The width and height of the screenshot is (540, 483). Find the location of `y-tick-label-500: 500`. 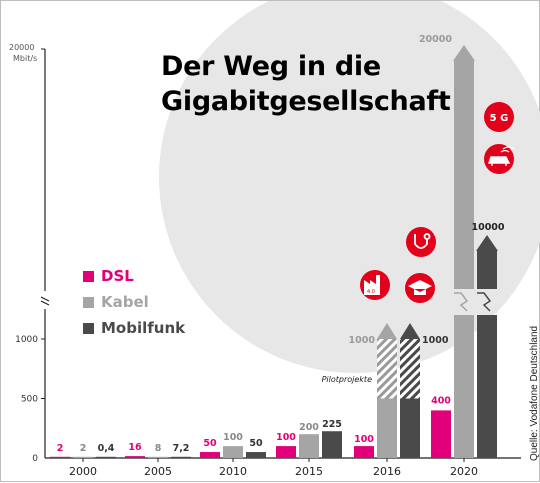

y-tick-label-500: 500 is located at coordinates (29, 400).